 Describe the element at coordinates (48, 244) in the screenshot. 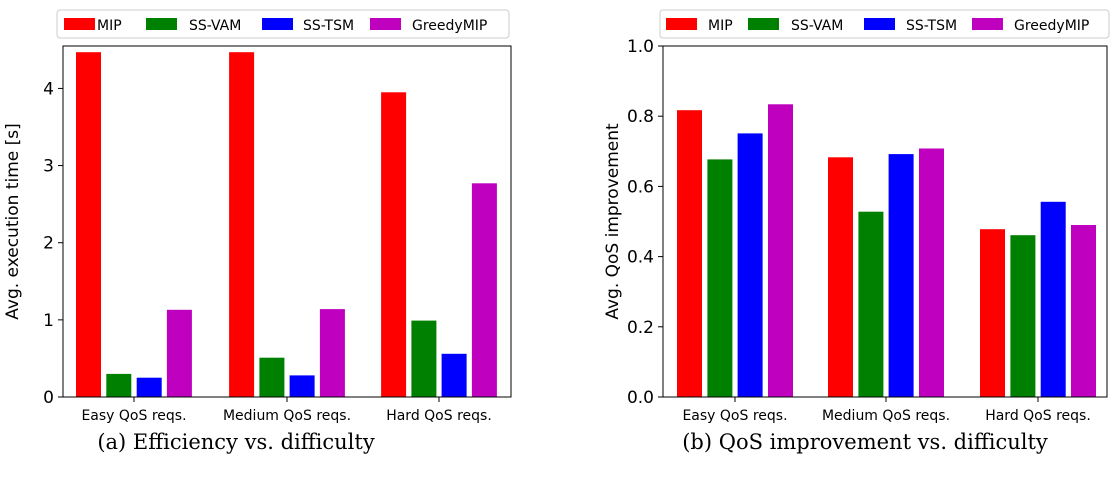

I see `y-tick-label: 2` at that location.